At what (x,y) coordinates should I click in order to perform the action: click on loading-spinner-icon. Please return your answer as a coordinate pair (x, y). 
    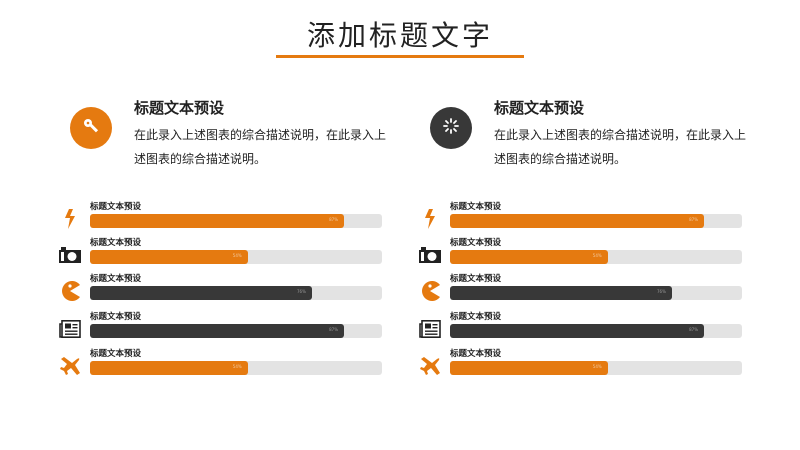
    Looking at the image, I should click on (451, 128).